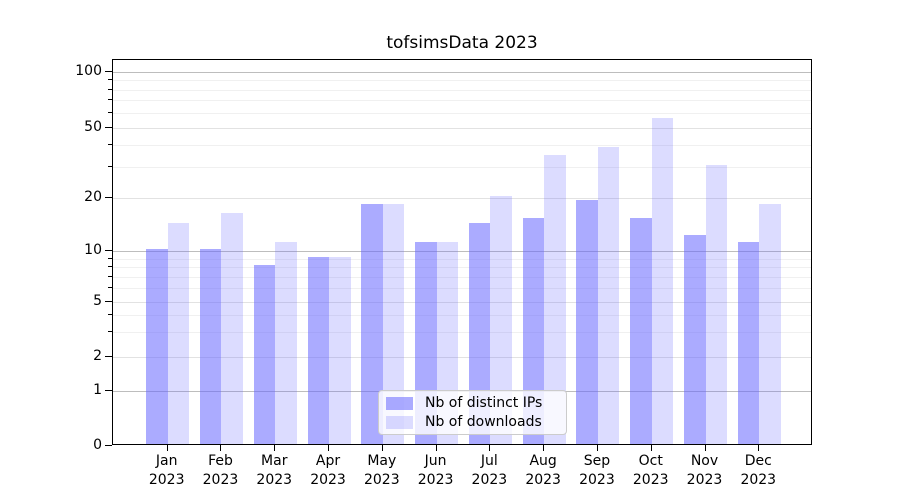 The width and height of the screenshot is (900, 500). What do you see at coordinates (399, 422) in the screenshot?
I see `legend-swatch-downloads` at bounding box center [399, 422].